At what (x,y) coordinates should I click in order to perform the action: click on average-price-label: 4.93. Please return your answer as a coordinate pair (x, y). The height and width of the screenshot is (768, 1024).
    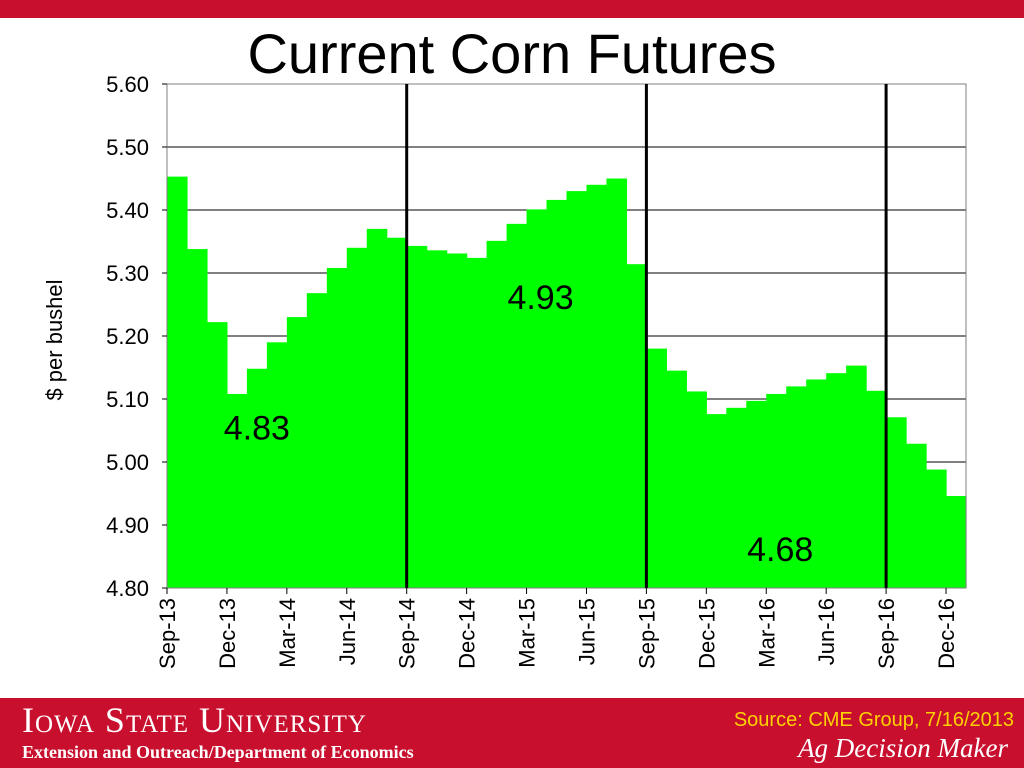
    Looking at the image, I should click on (540, 298).